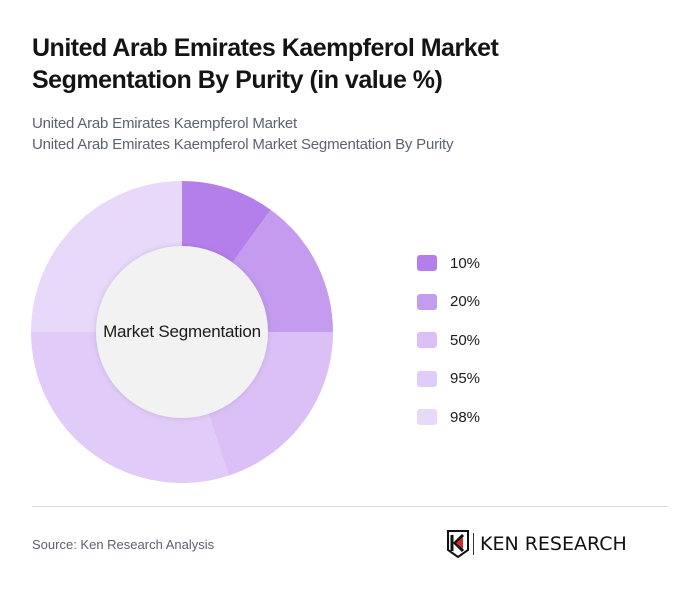  Describe the element at coordinates (448, 417) in the screenshot. I see `legend-item: 98%` at that location.